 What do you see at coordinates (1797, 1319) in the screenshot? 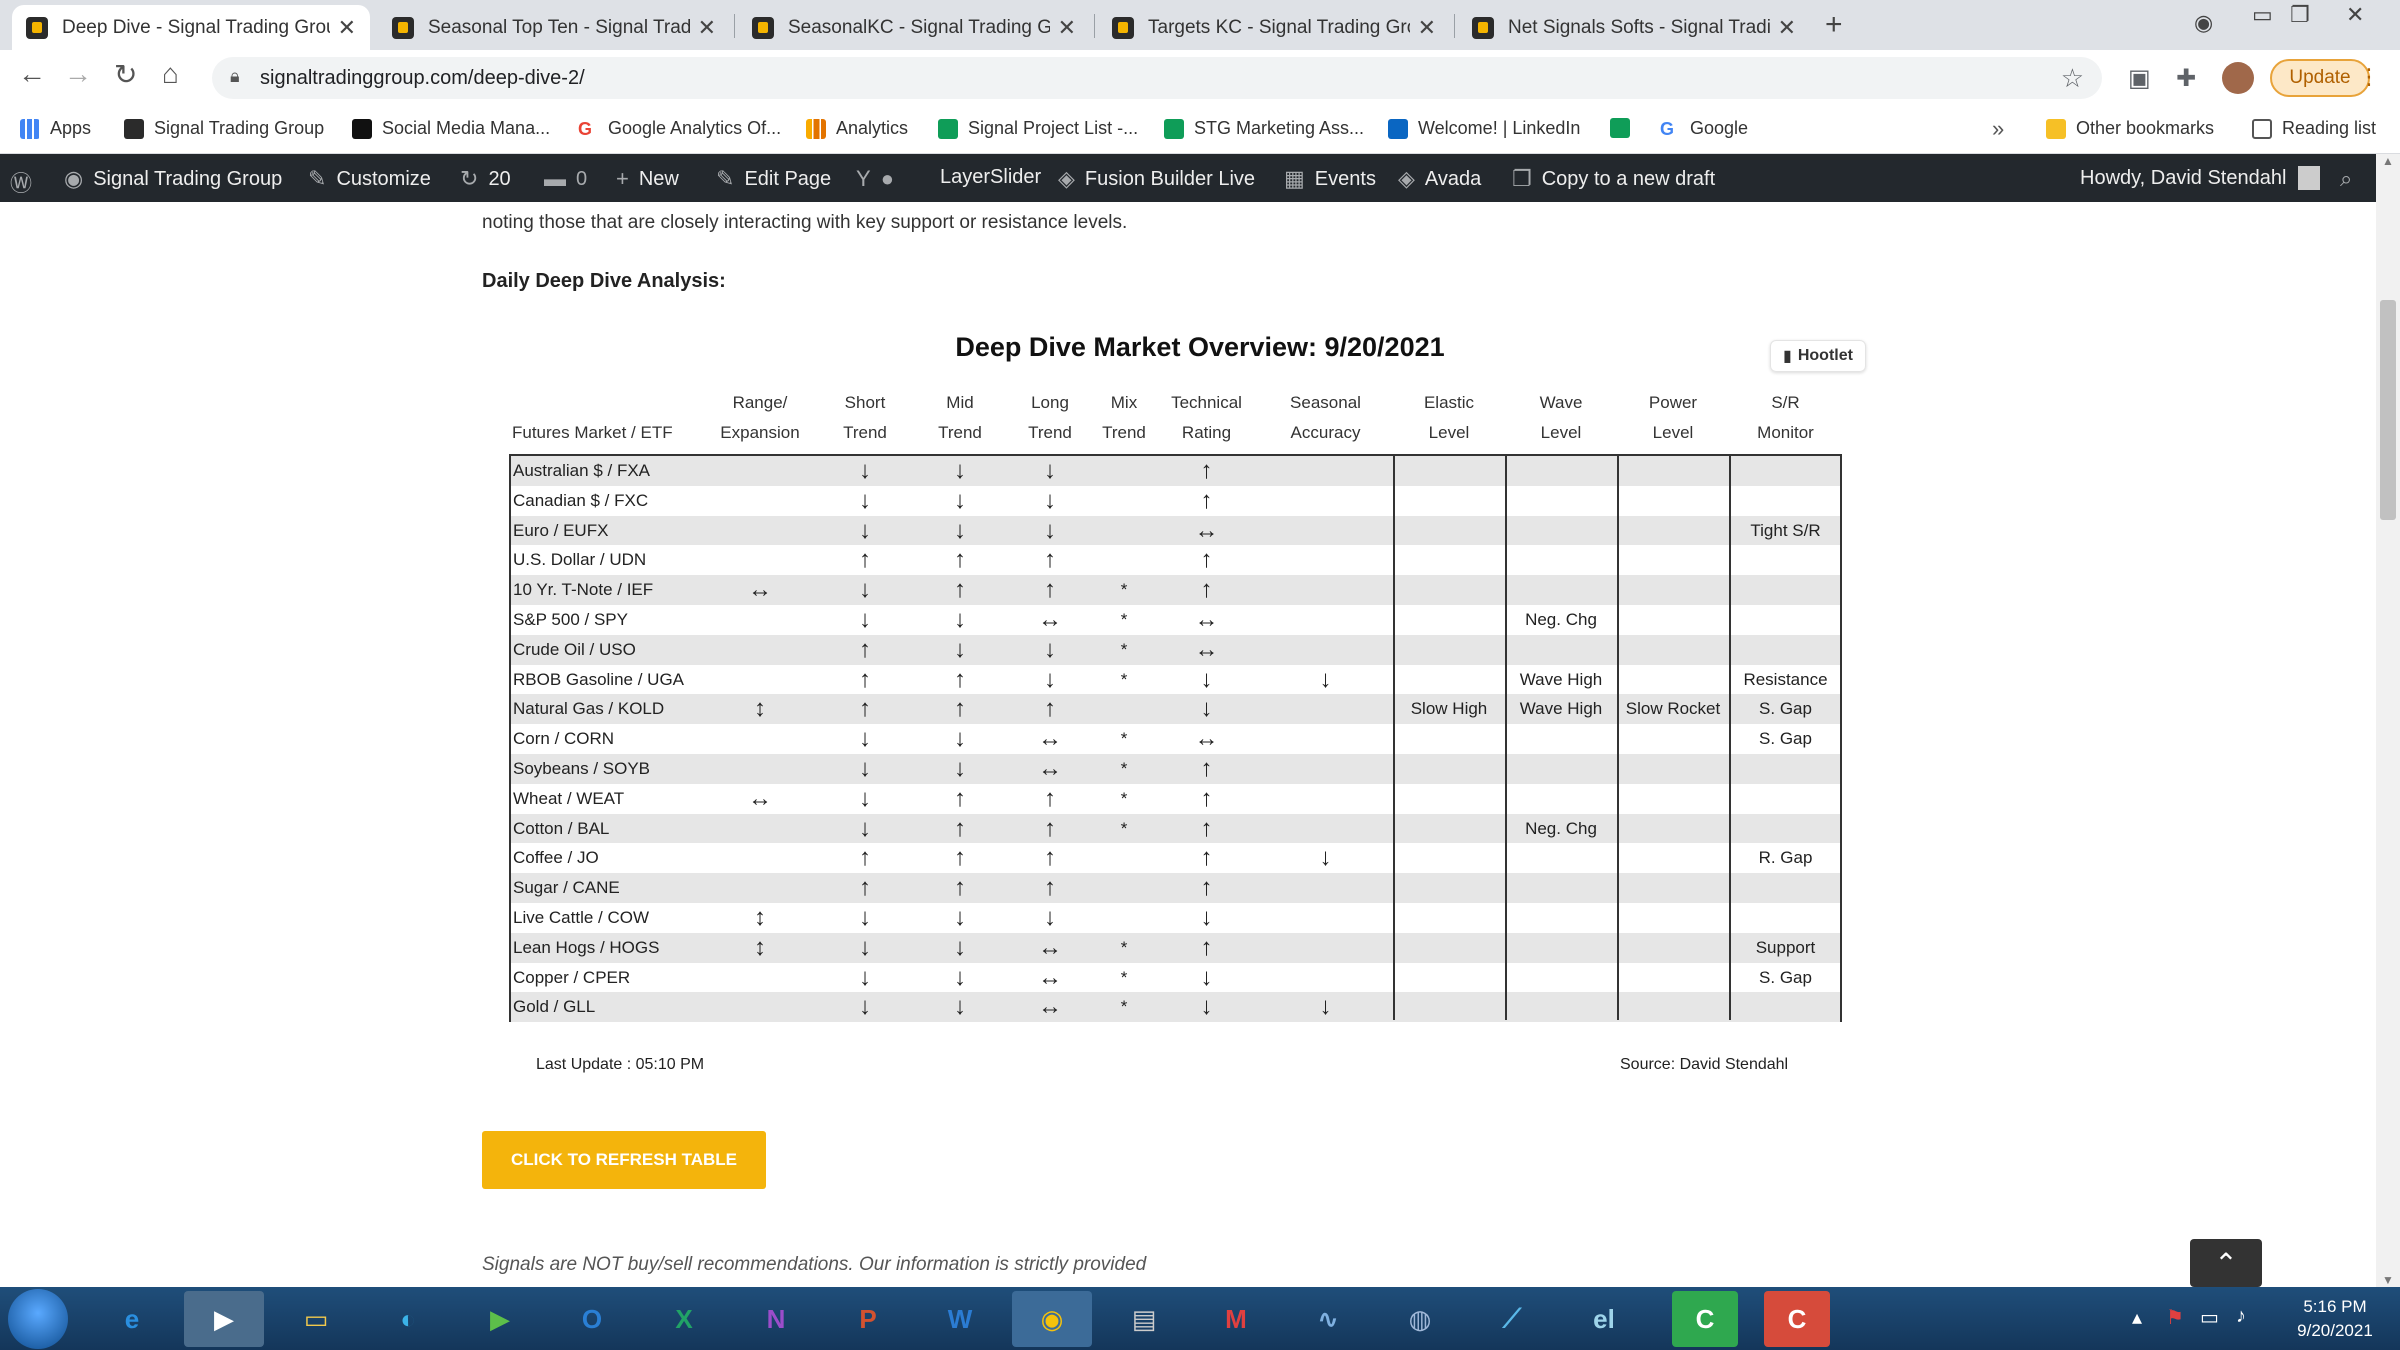
I see `camtasia-red-icon: C` at bounding box center [1797, 1319].